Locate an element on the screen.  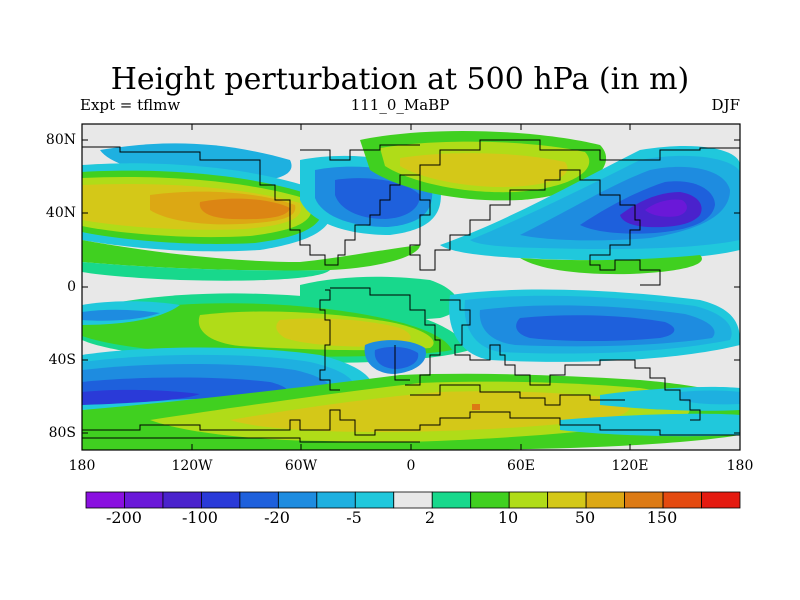
lon-label-60w: 60W is located at coordinates (301, 466).